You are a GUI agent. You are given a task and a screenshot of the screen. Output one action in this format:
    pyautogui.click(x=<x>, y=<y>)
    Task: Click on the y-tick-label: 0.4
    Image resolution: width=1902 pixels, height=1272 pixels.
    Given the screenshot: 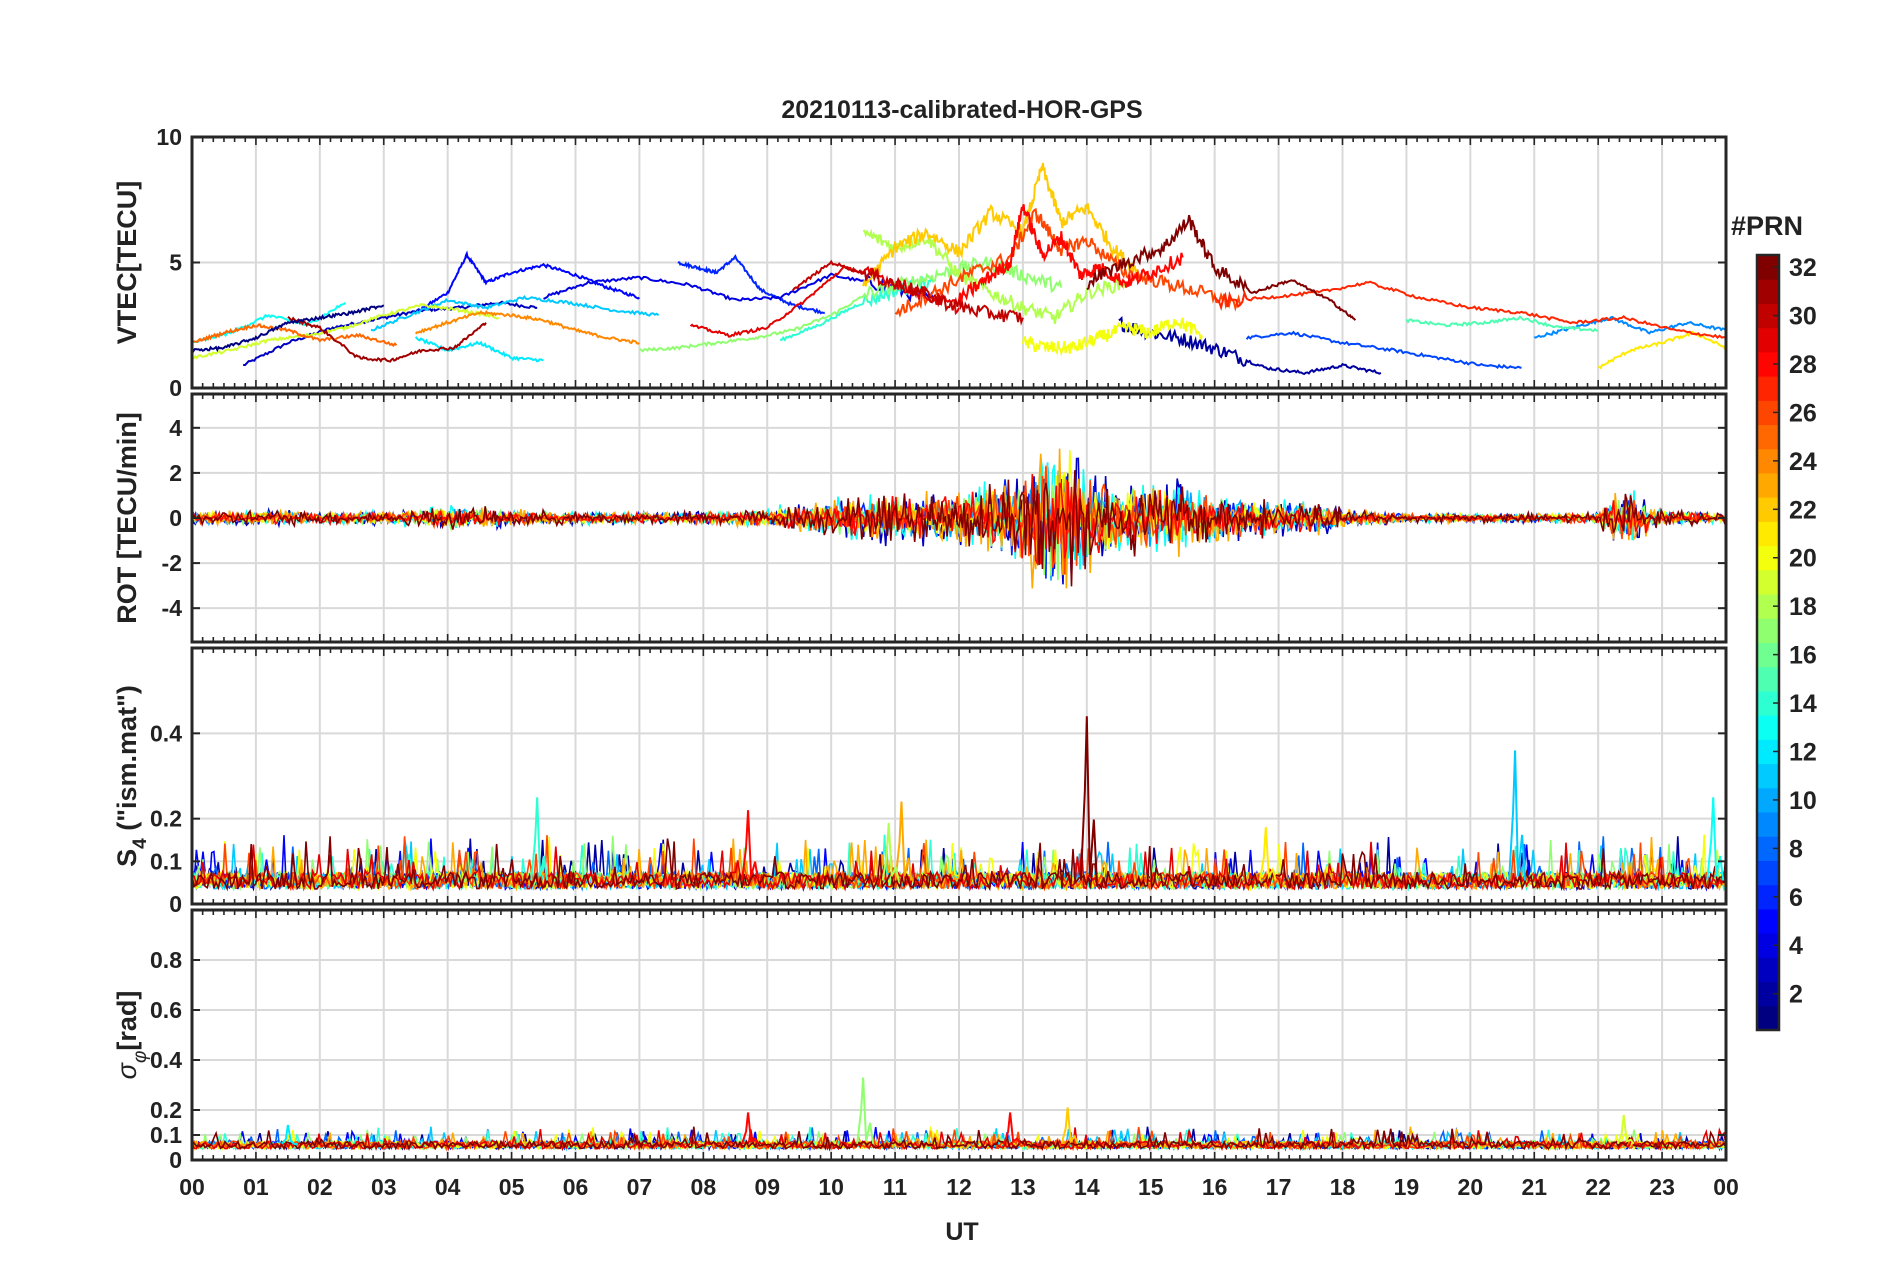 What is the action you would take?
    pyautogui.click(x=166, y=1060)
    